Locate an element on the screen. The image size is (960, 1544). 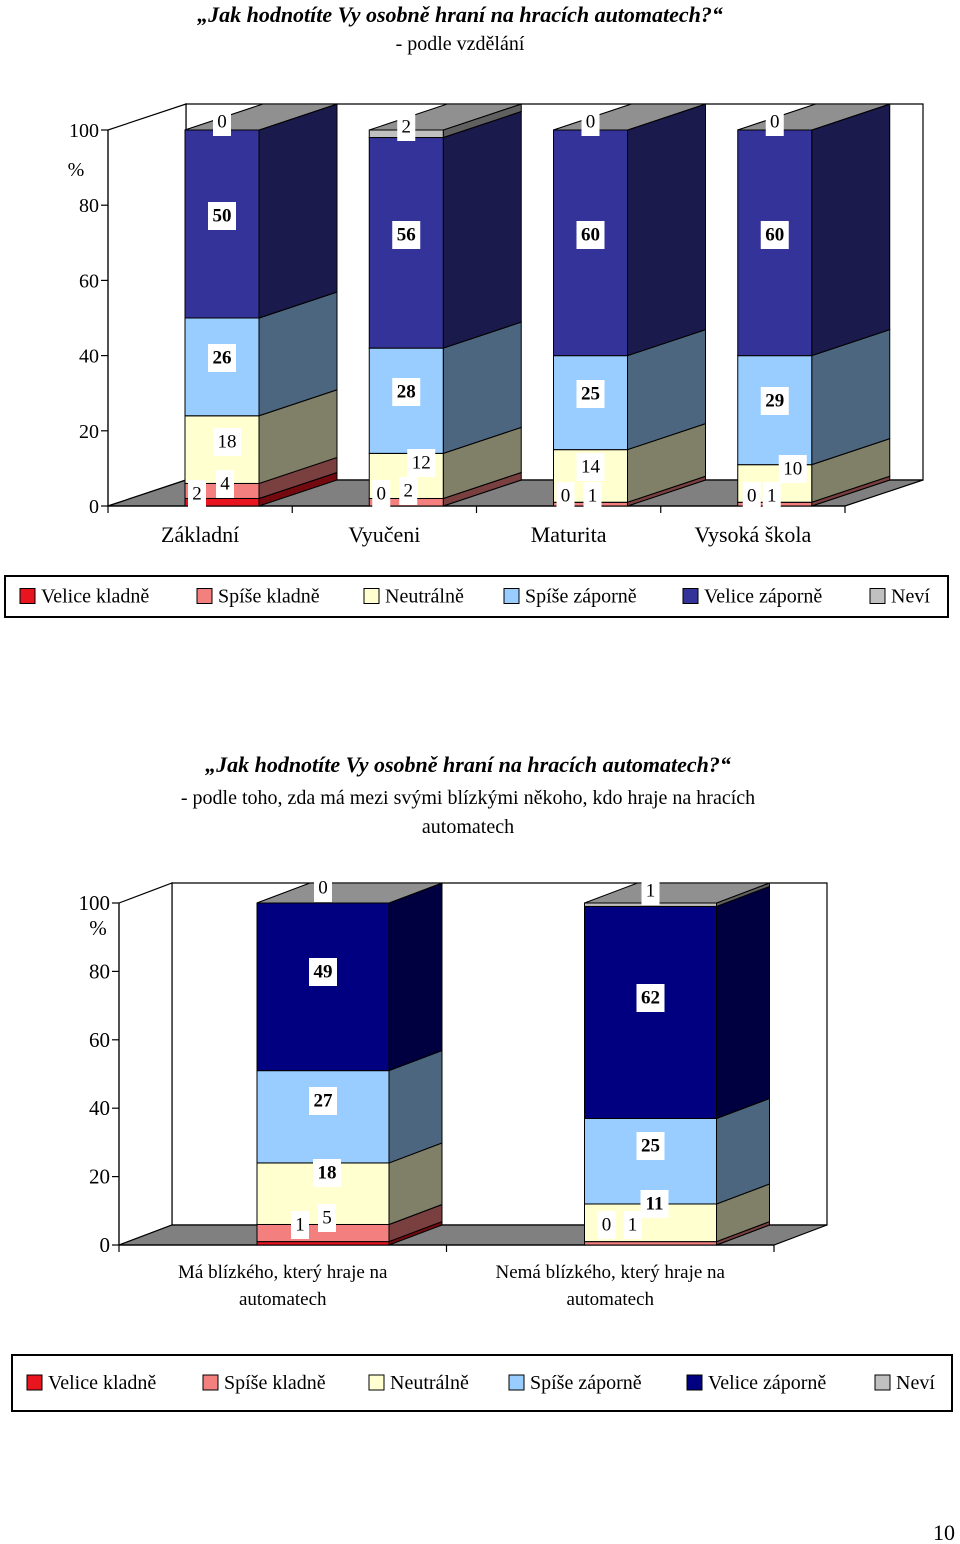
chart-2-y-unit: % is located at coordinates (98, 928).